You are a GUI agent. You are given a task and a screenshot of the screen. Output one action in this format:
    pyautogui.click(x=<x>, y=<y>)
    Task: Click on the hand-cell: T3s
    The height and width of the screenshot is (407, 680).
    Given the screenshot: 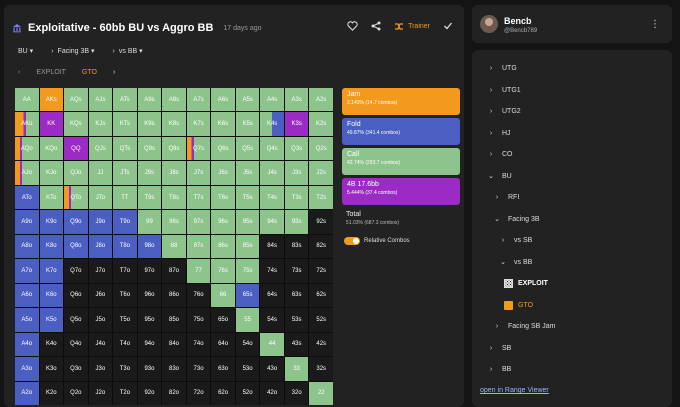 What is the action you would take?
    pyautogui.click(x=296, y=197)
    